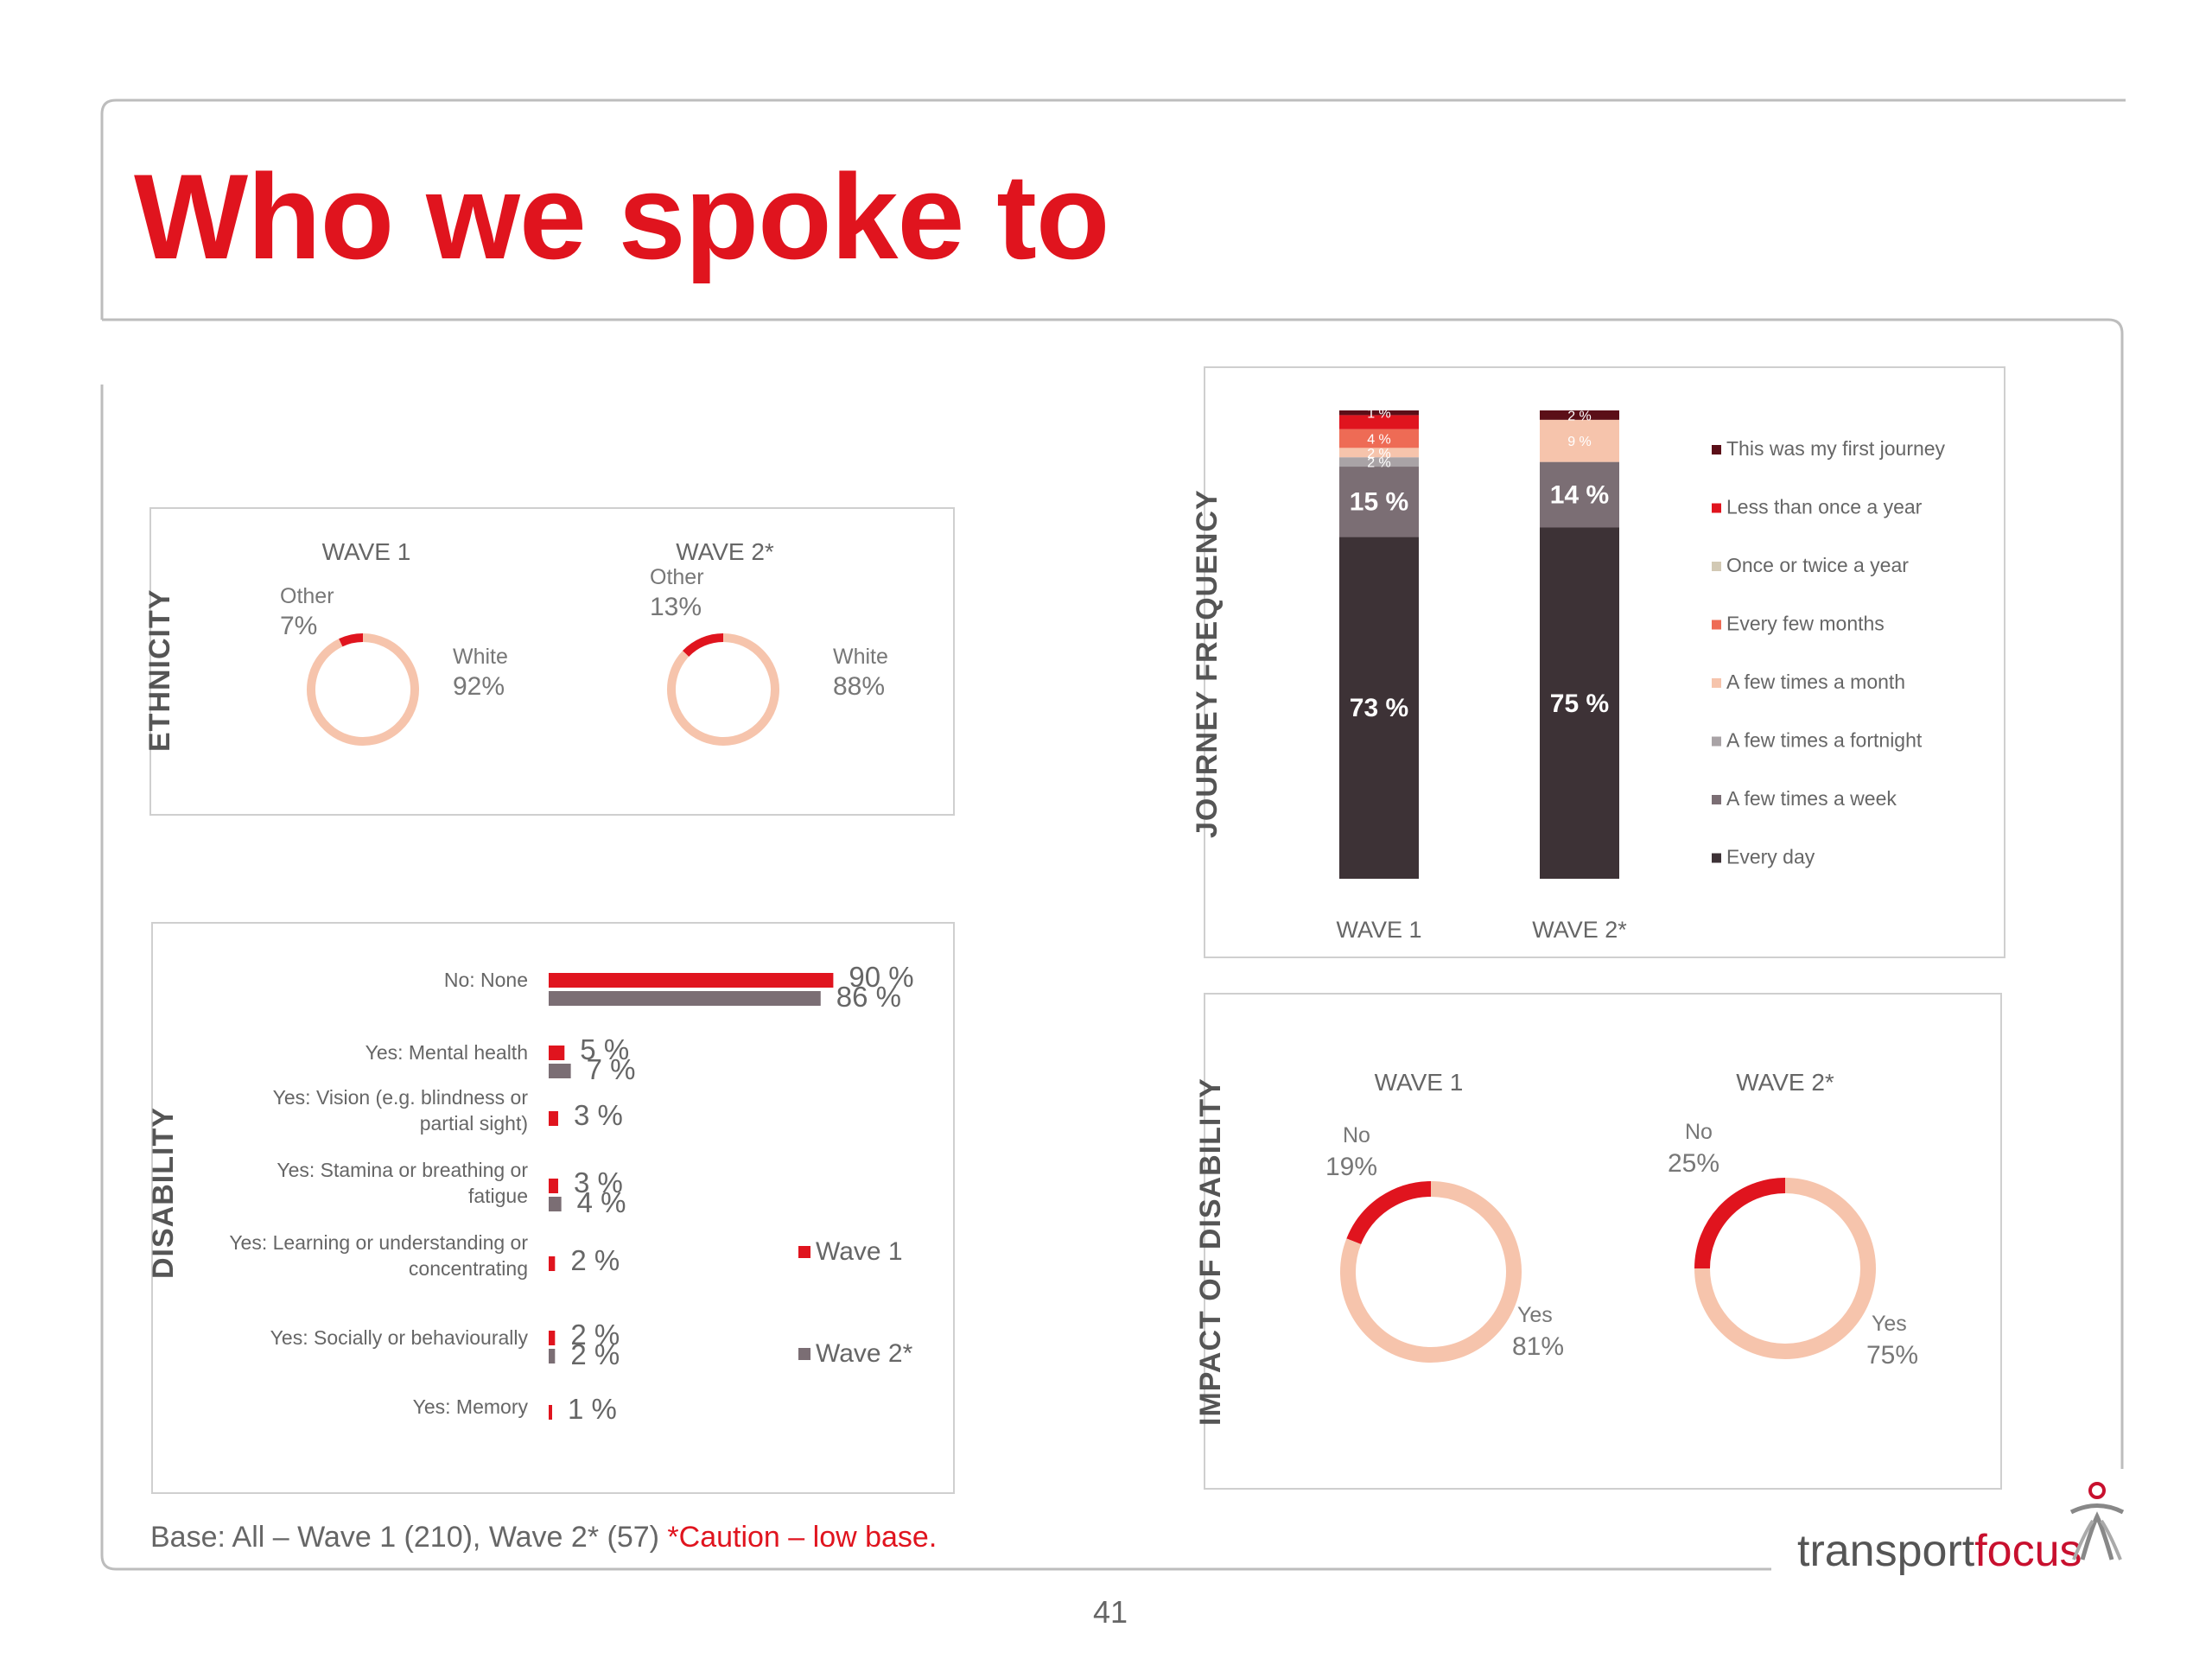 The image size is (2212, 1659). I want to click on logo-text-focus: focus, so click(2028, 1551).